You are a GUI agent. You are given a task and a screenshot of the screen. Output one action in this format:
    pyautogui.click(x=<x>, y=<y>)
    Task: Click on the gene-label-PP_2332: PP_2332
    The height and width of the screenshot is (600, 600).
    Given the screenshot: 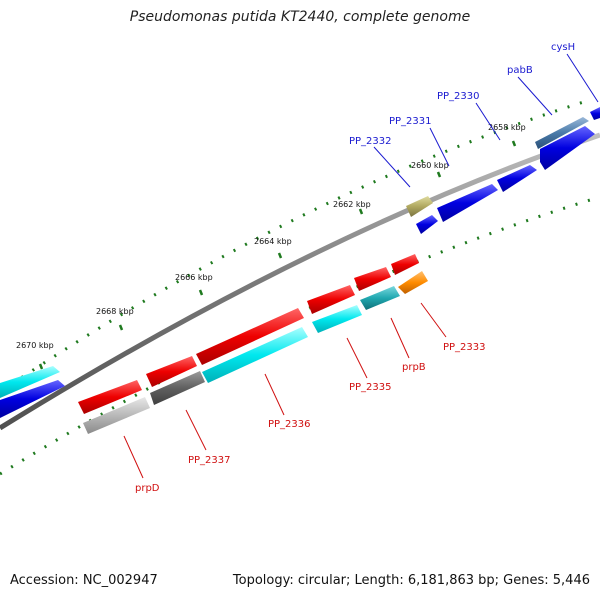 What is the action you would take?
    pyautogui.click(x=370, y=141)
    